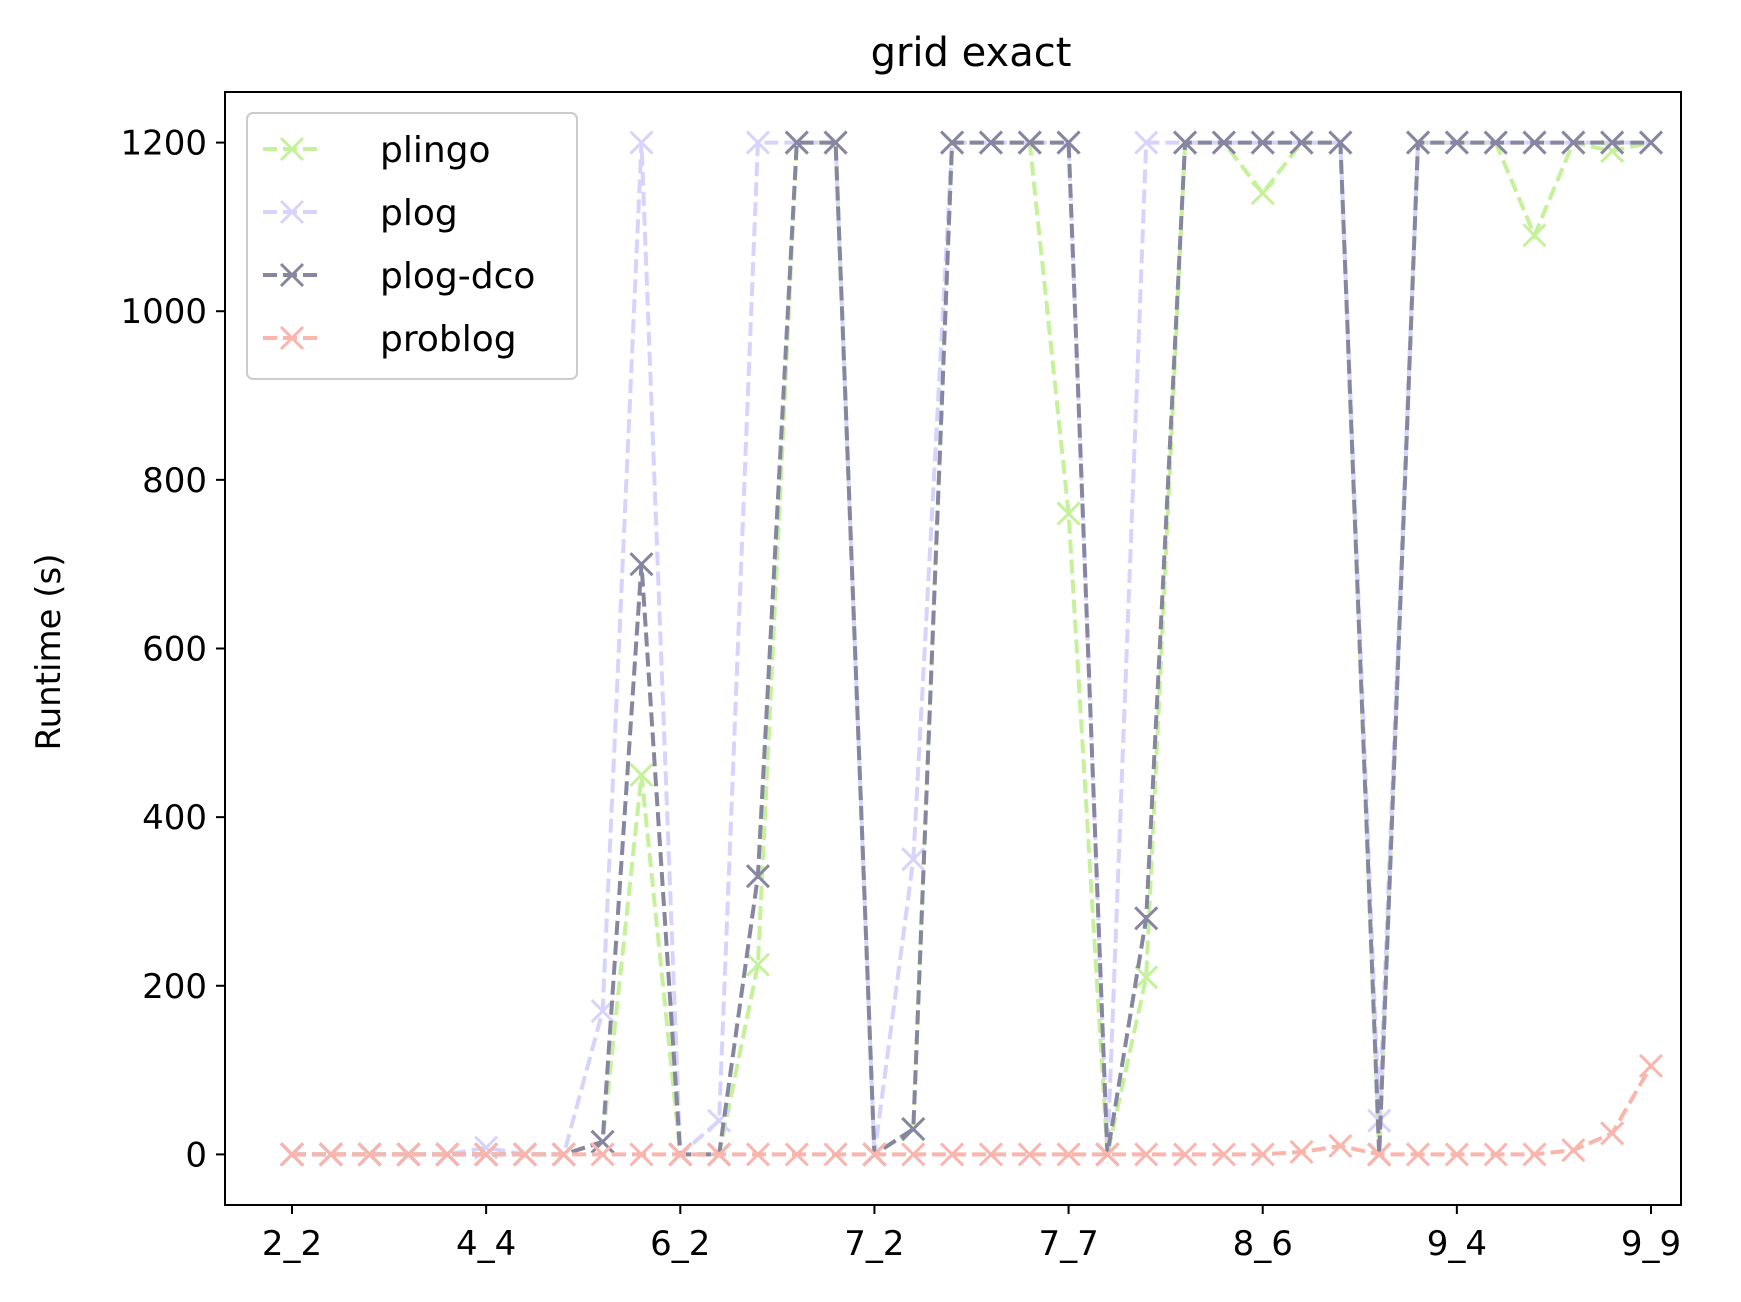 The image size is (1741, 1302). What do you see at coordinates (390, 339) in the screenshot?
I see `legend-item-problog: problog` at bounding box center [390, 339].